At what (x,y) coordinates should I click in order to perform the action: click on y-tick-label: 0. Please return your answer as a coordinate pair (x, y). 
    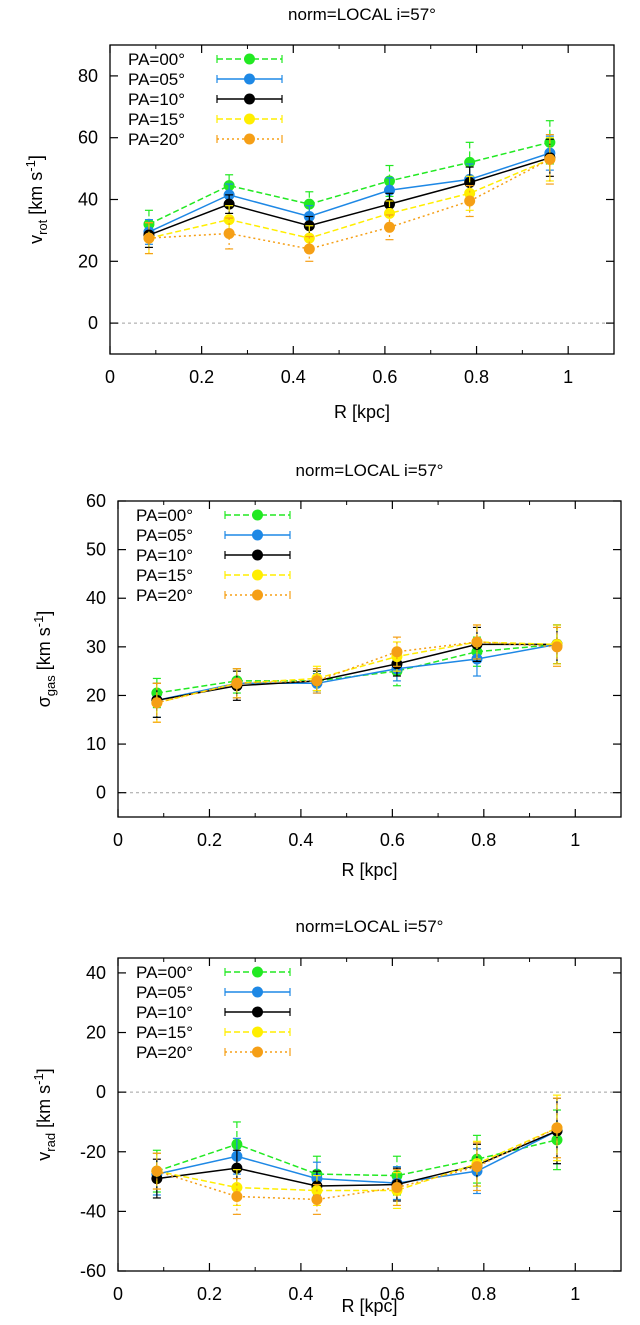
    Looking at the image, I should click on (101, 793).